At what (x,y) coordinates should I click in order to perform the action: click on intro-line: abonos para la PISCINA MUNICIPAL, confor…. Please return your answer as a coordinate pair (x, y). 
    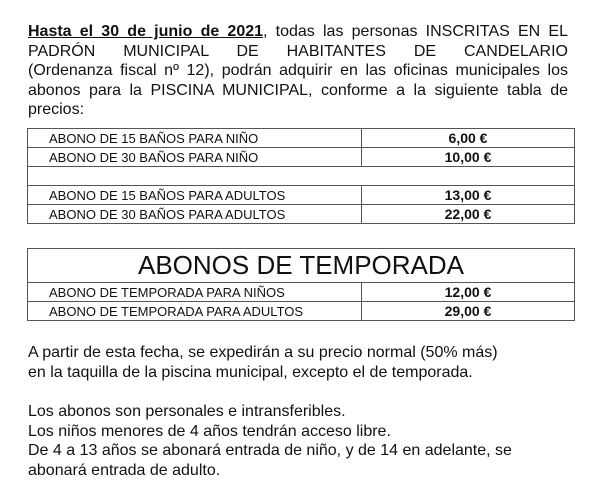
    Looking at the image, I should click on (298, 90).